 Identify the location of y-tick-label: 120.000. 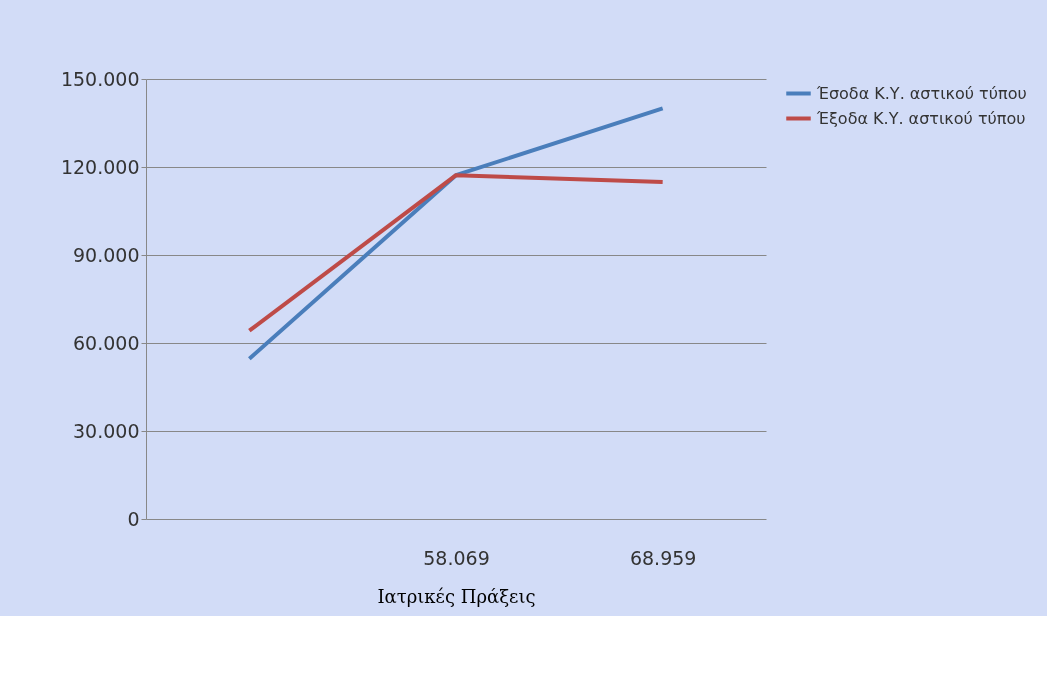
(100, 166).